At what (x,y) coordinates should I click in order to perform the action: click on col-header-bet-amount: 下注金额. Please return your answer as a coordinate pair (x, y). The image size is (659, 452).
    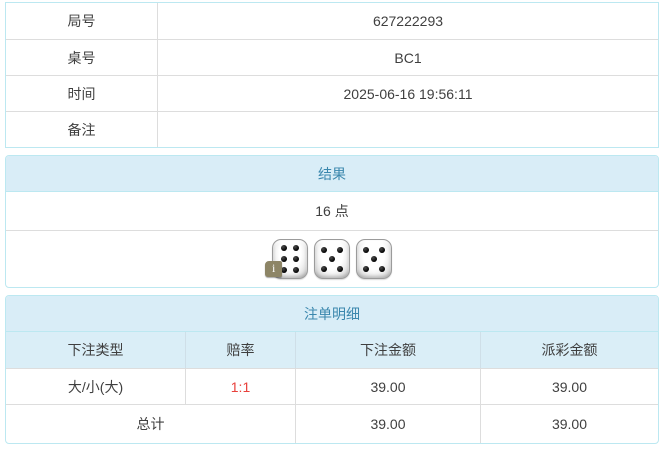
    Looking at the image, I should click on (387, 350).